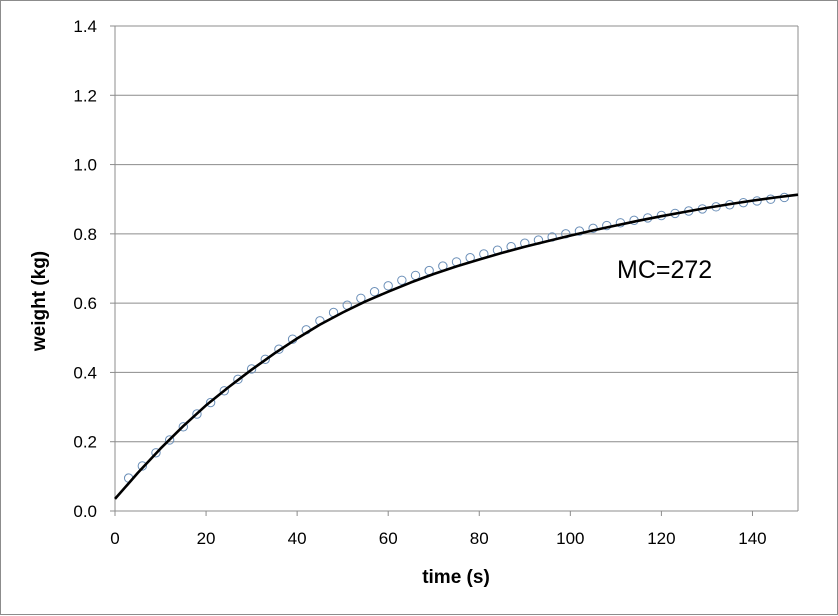  I want to click on x-axis-title: time (s), so click(456, 577).